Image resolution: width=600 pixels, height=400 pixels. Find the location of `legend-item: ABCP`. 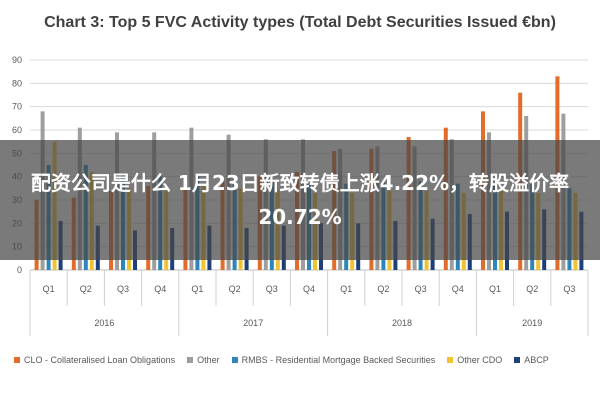

legend-item: ABCP is located at coordinates (531, 360).